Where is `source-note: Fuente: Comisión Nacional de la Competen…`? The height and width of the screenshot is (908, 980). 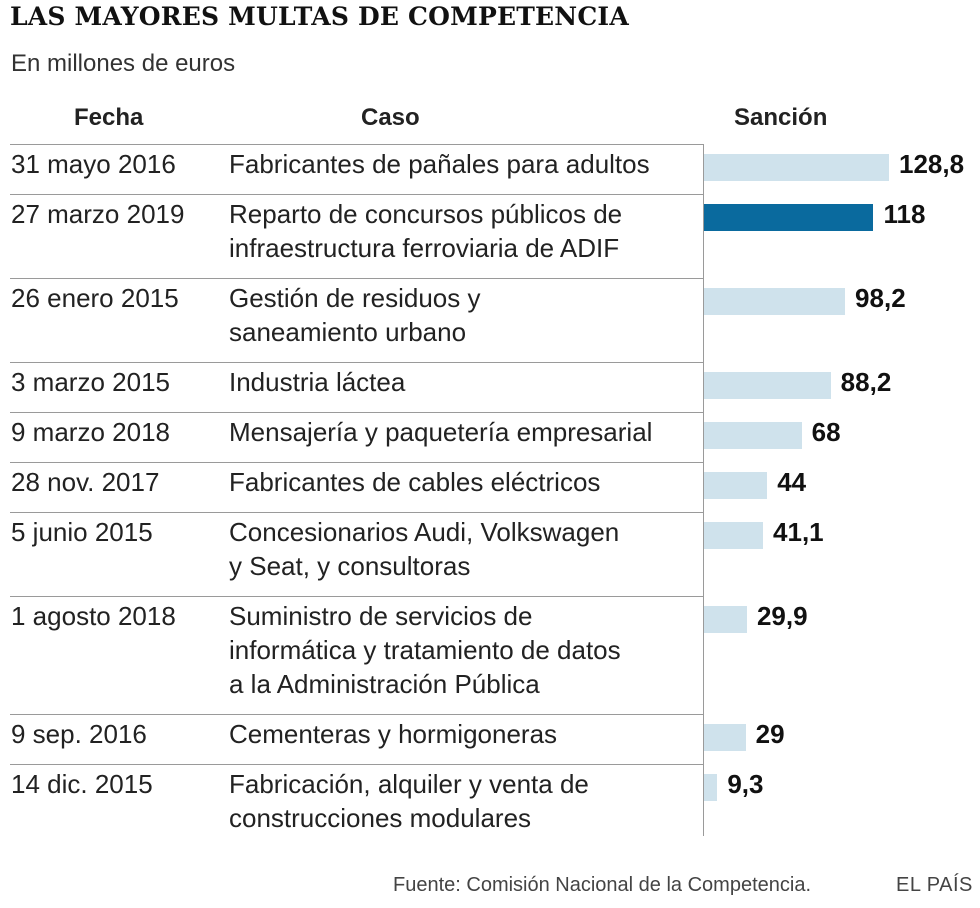 source-note: Fuente: Comisión Nacional de la Competen… is located at coordinates (602, 885).